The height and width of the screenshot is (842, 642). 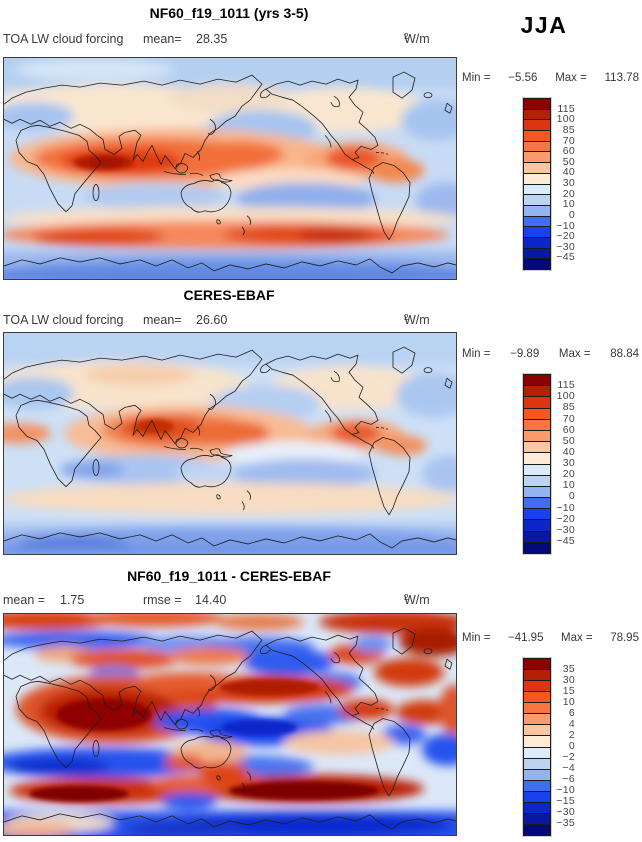 I want to click on panel2-min-label: Min =, so click(x=476, y=354).